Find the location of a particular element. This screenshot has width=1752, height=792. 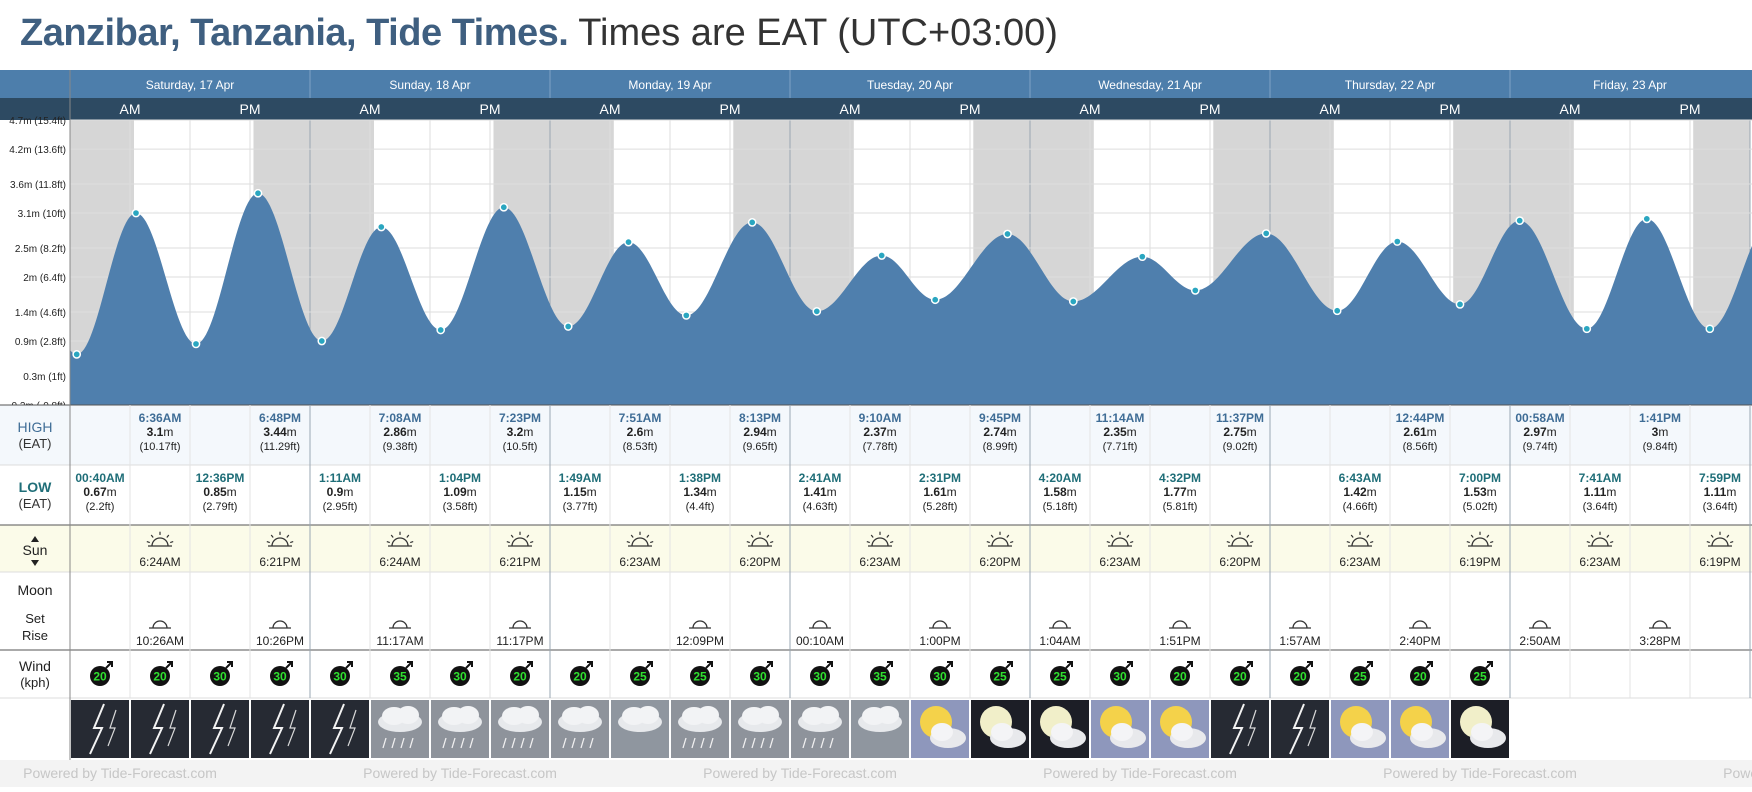

y-tick-label: 0.3m (1ft) is located at coordinates (44, 377).